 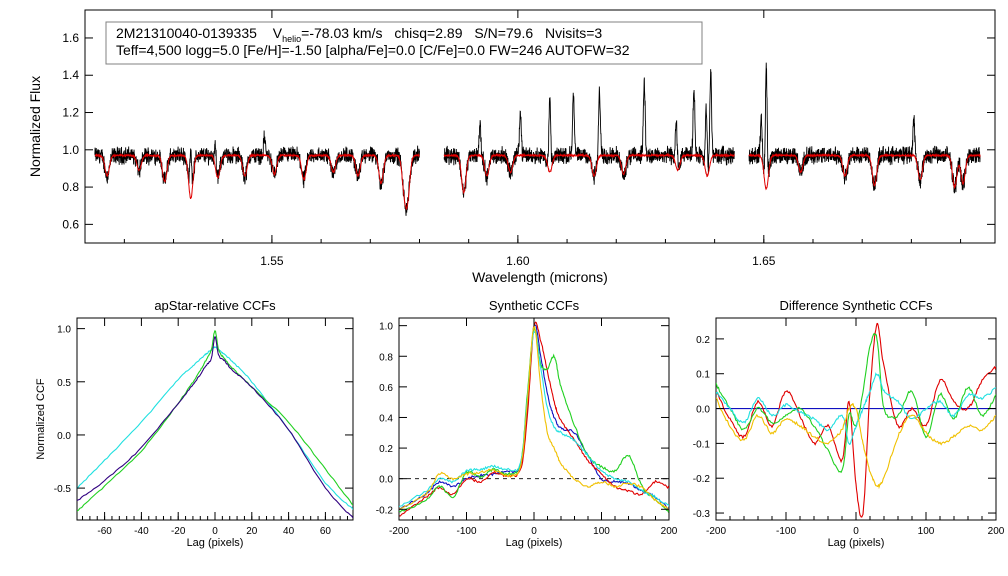 I want to click on y-axis-label: Normalized Flux, so click(x=35, y=126).